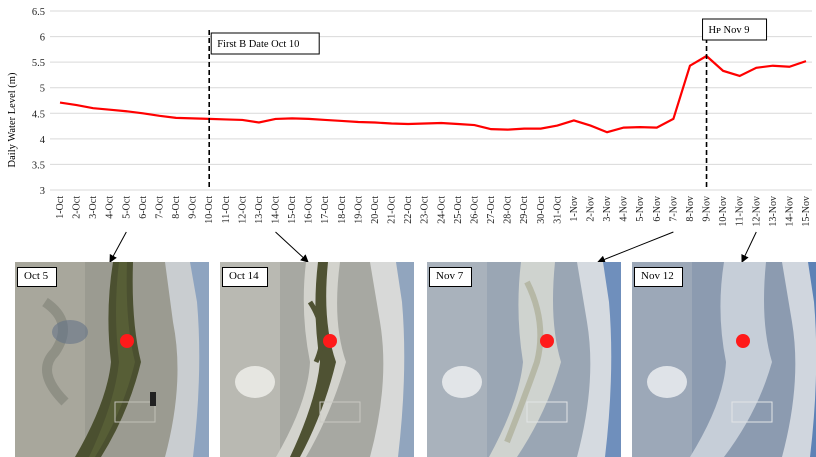 The image size is (816, 457). Describe the element at coordinates (657, 209) in the screenshot. I see `x-tick-label: 6-Nov` at that location.